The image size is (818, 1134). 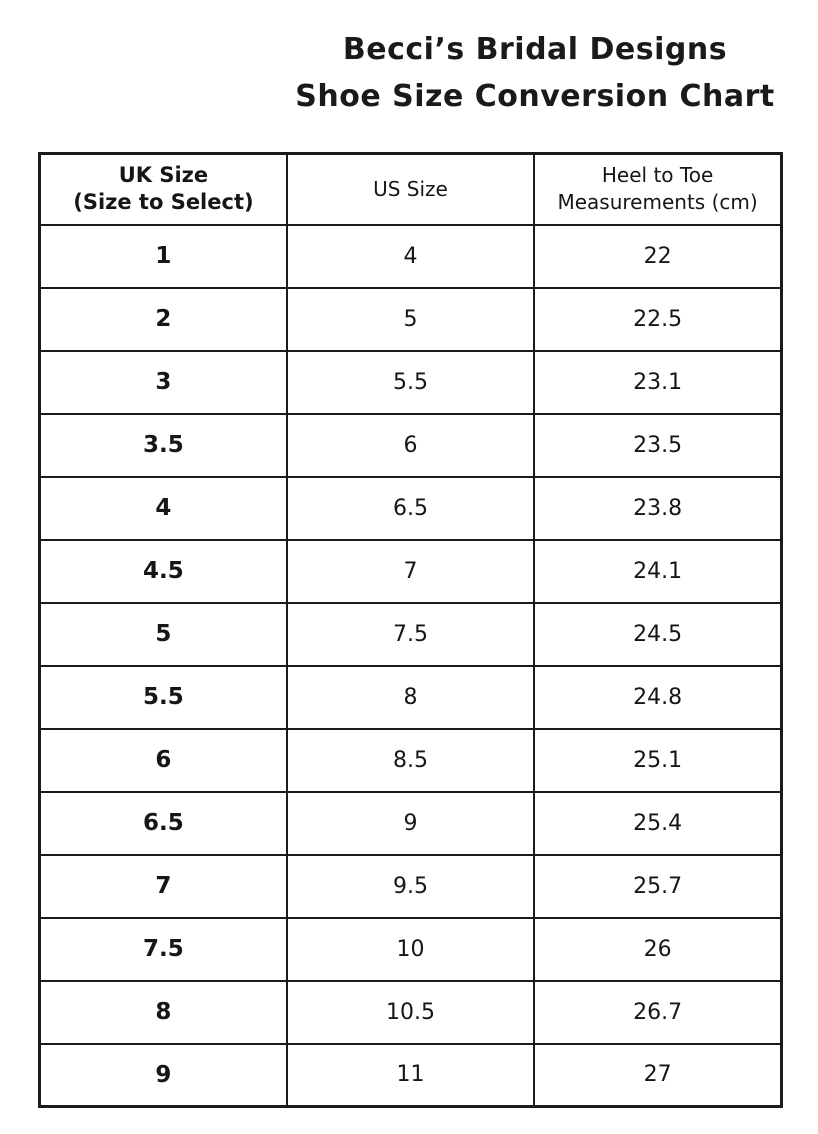 I want to click on cell-heel-to-toe: 23.8, so click(x=658, y=508).